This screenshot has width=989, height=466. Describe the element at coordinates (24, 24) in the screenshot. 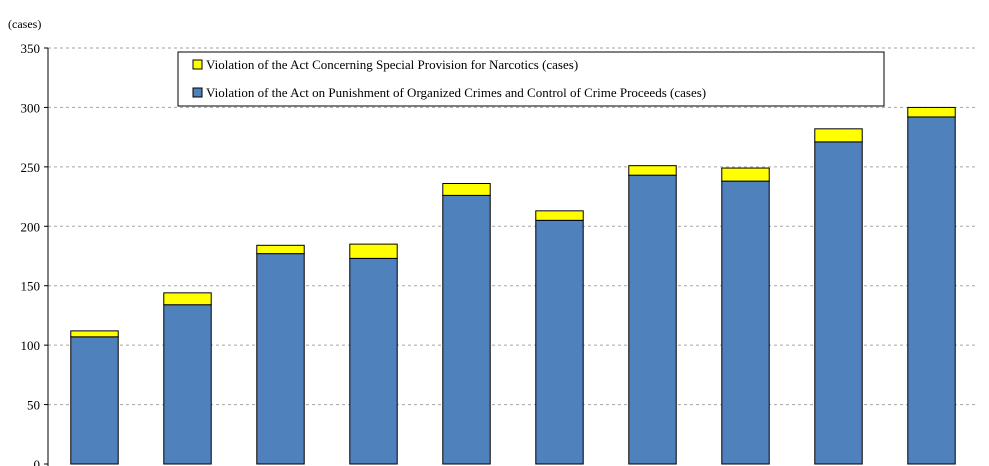

I see `y-axis-unit-label: (cases)` at that location.